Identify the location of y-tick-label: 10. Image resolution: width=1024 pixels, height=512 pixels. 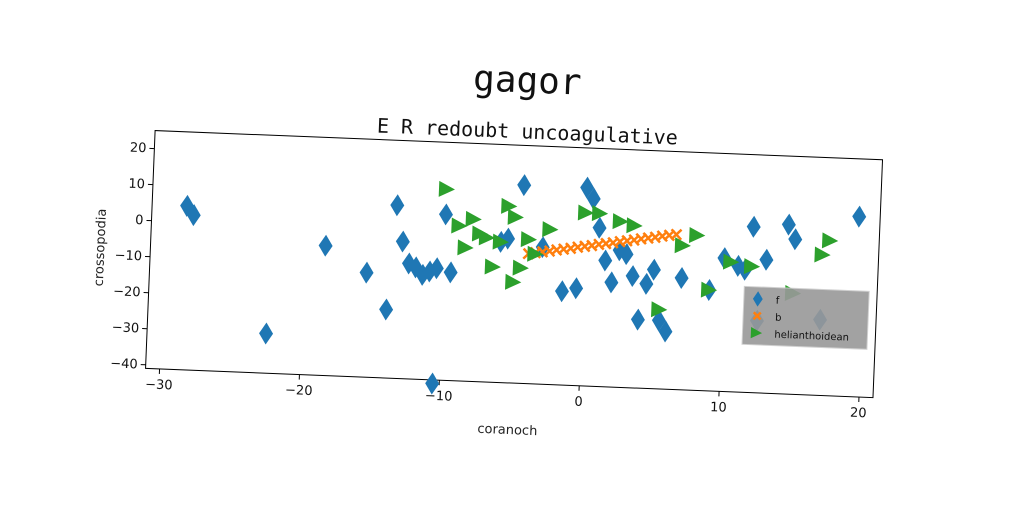
(136, 185).